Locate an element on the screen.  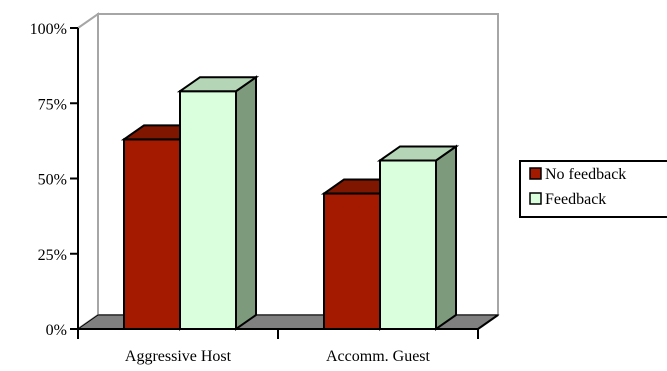
legend-box is located at coordinates (593, 189).